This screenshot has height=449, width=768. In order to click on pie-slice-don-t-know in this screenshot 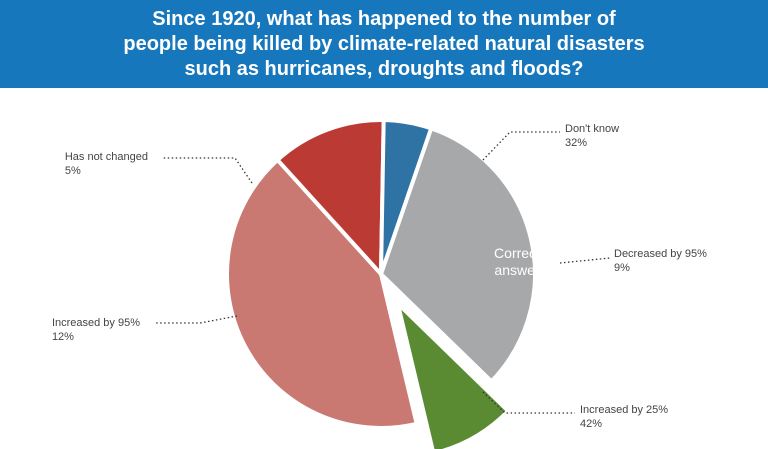, I will do `click(458, 255)`.